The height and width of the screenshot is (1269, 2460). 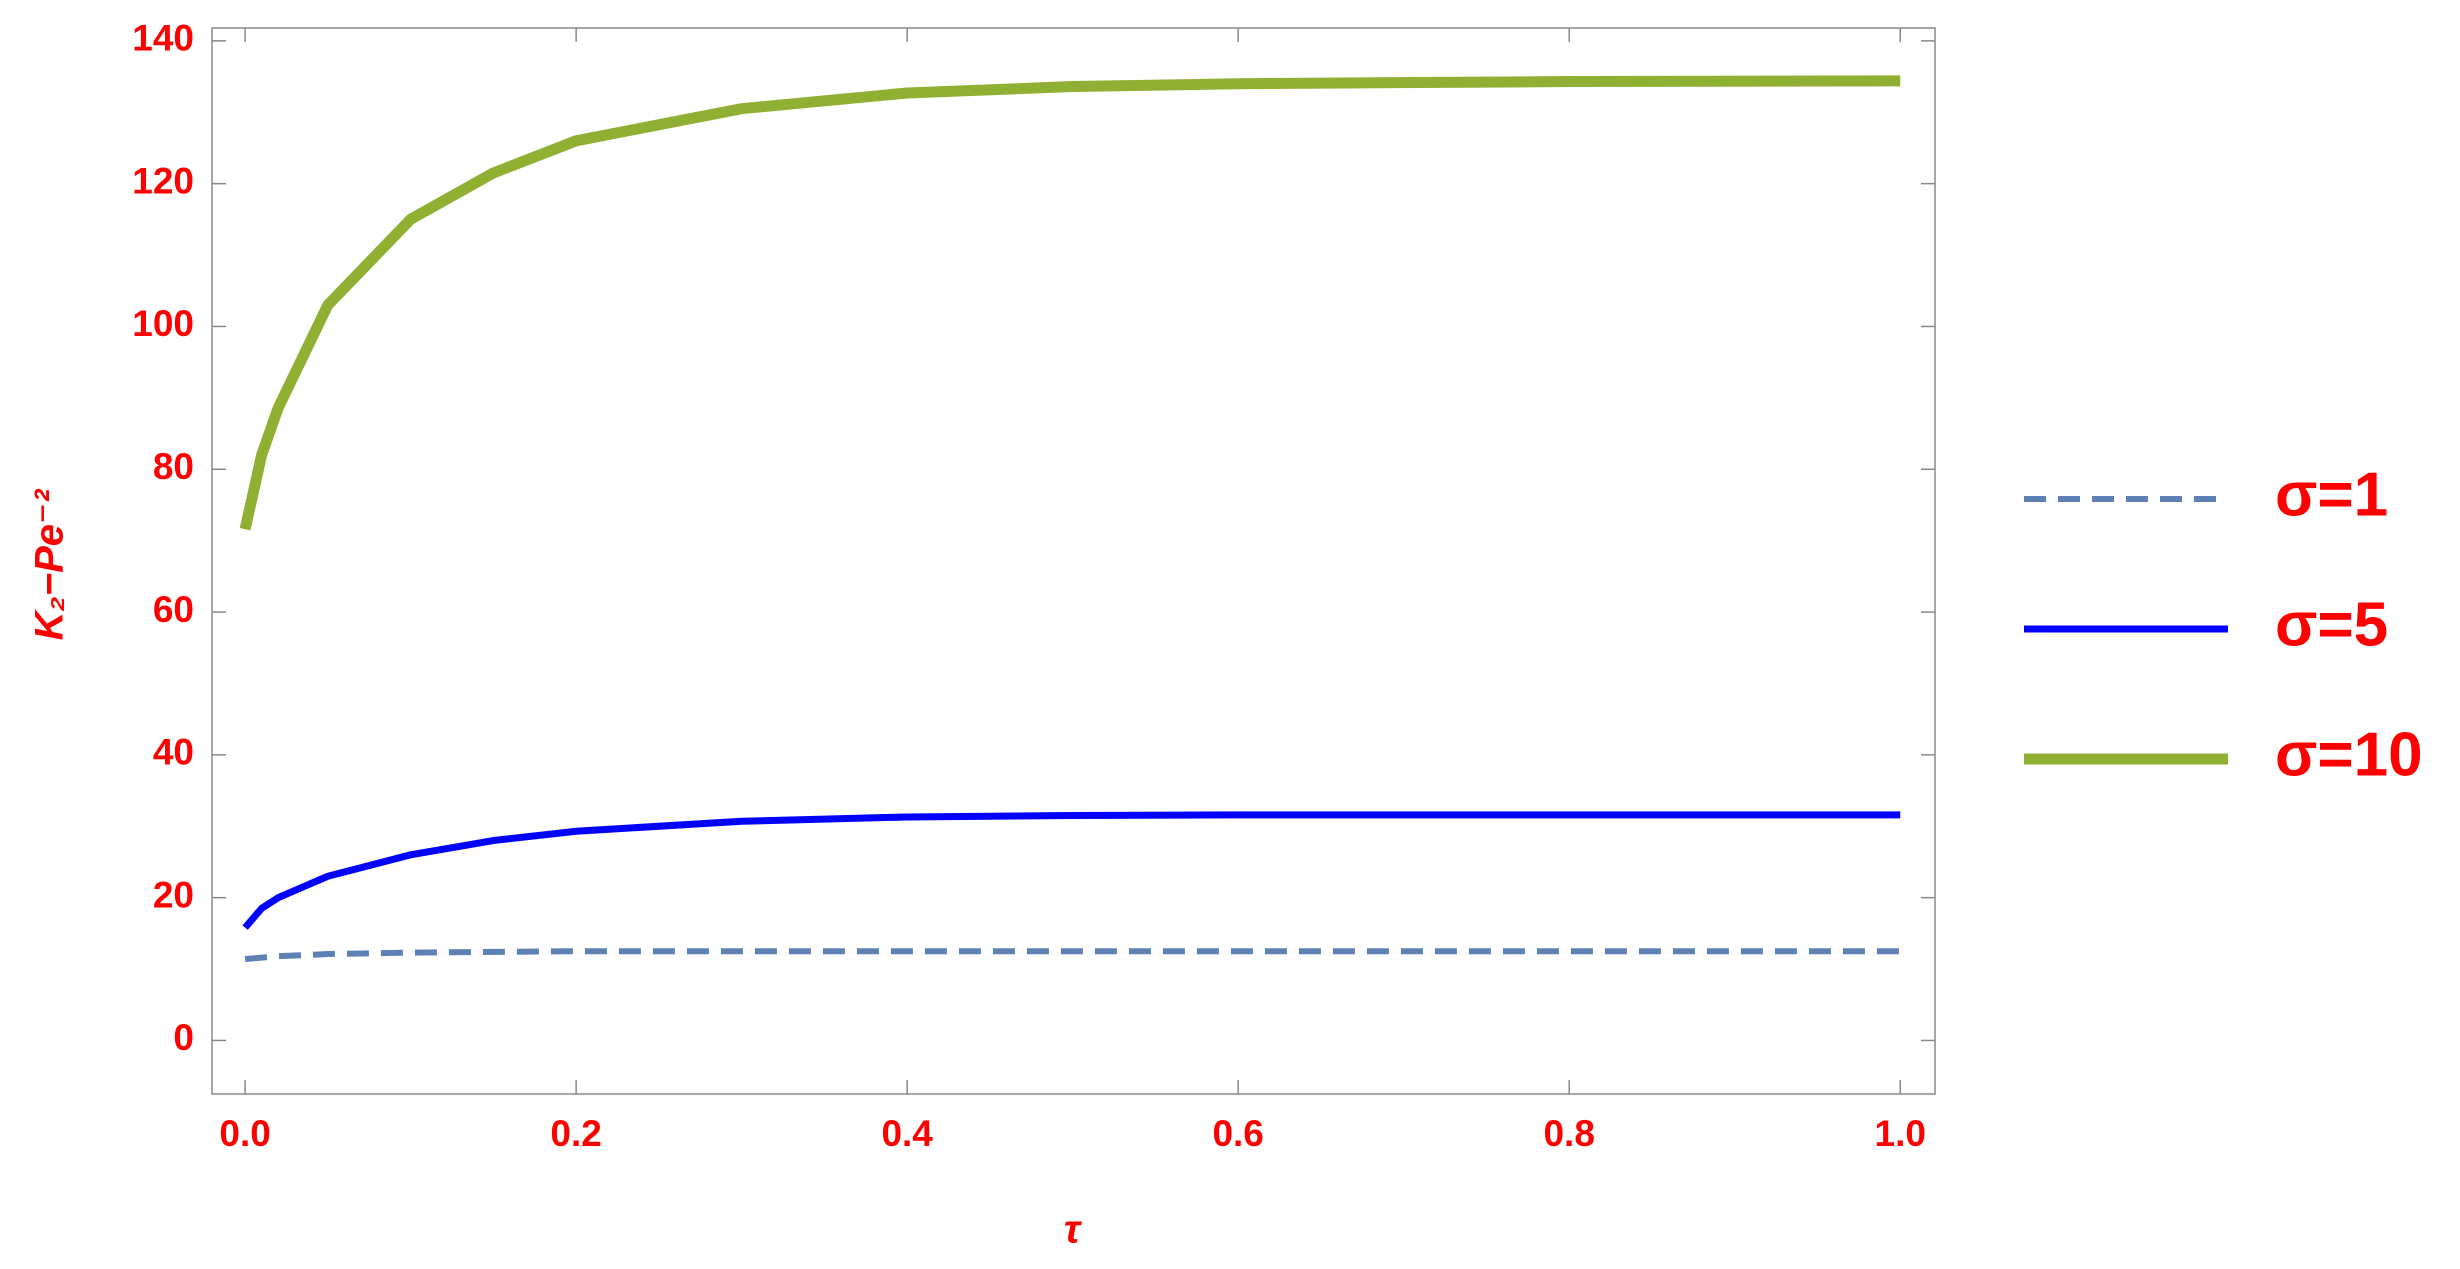 I want to click on y-axis-label: K₂−Pe⁻², so click(x=50, y=564).